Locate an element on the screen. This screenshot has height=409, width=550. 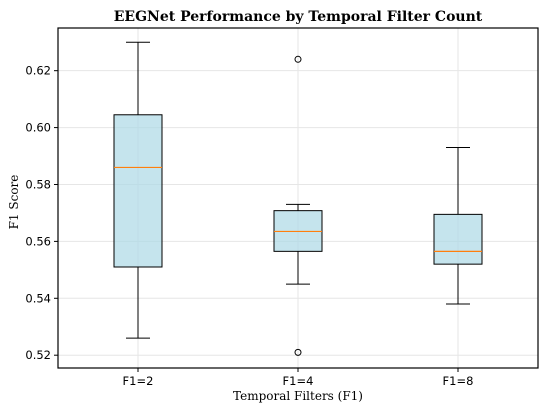
y-tick-label: 0.54 is located at coordinates (38, 298).